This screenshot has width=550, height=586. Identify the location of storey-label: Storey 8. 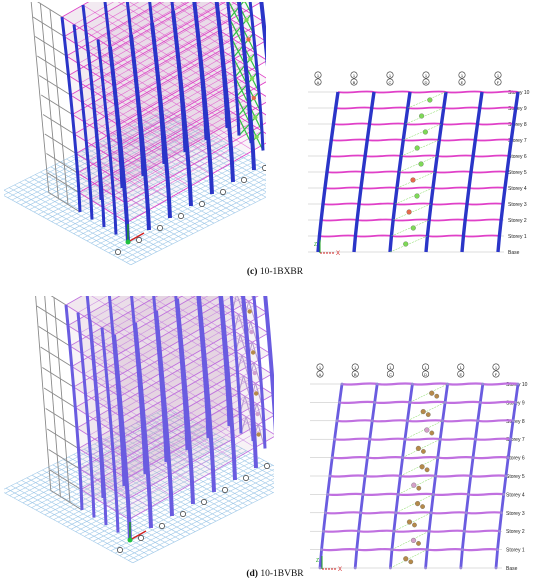
(517, 125).